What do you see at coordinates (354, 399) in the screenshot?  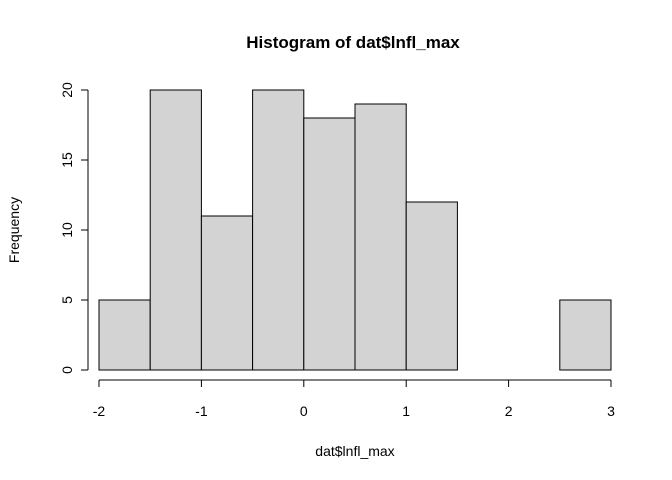 I see `x-axis: -2 -1 0 1 2 3` at bounding box center [354, 399].